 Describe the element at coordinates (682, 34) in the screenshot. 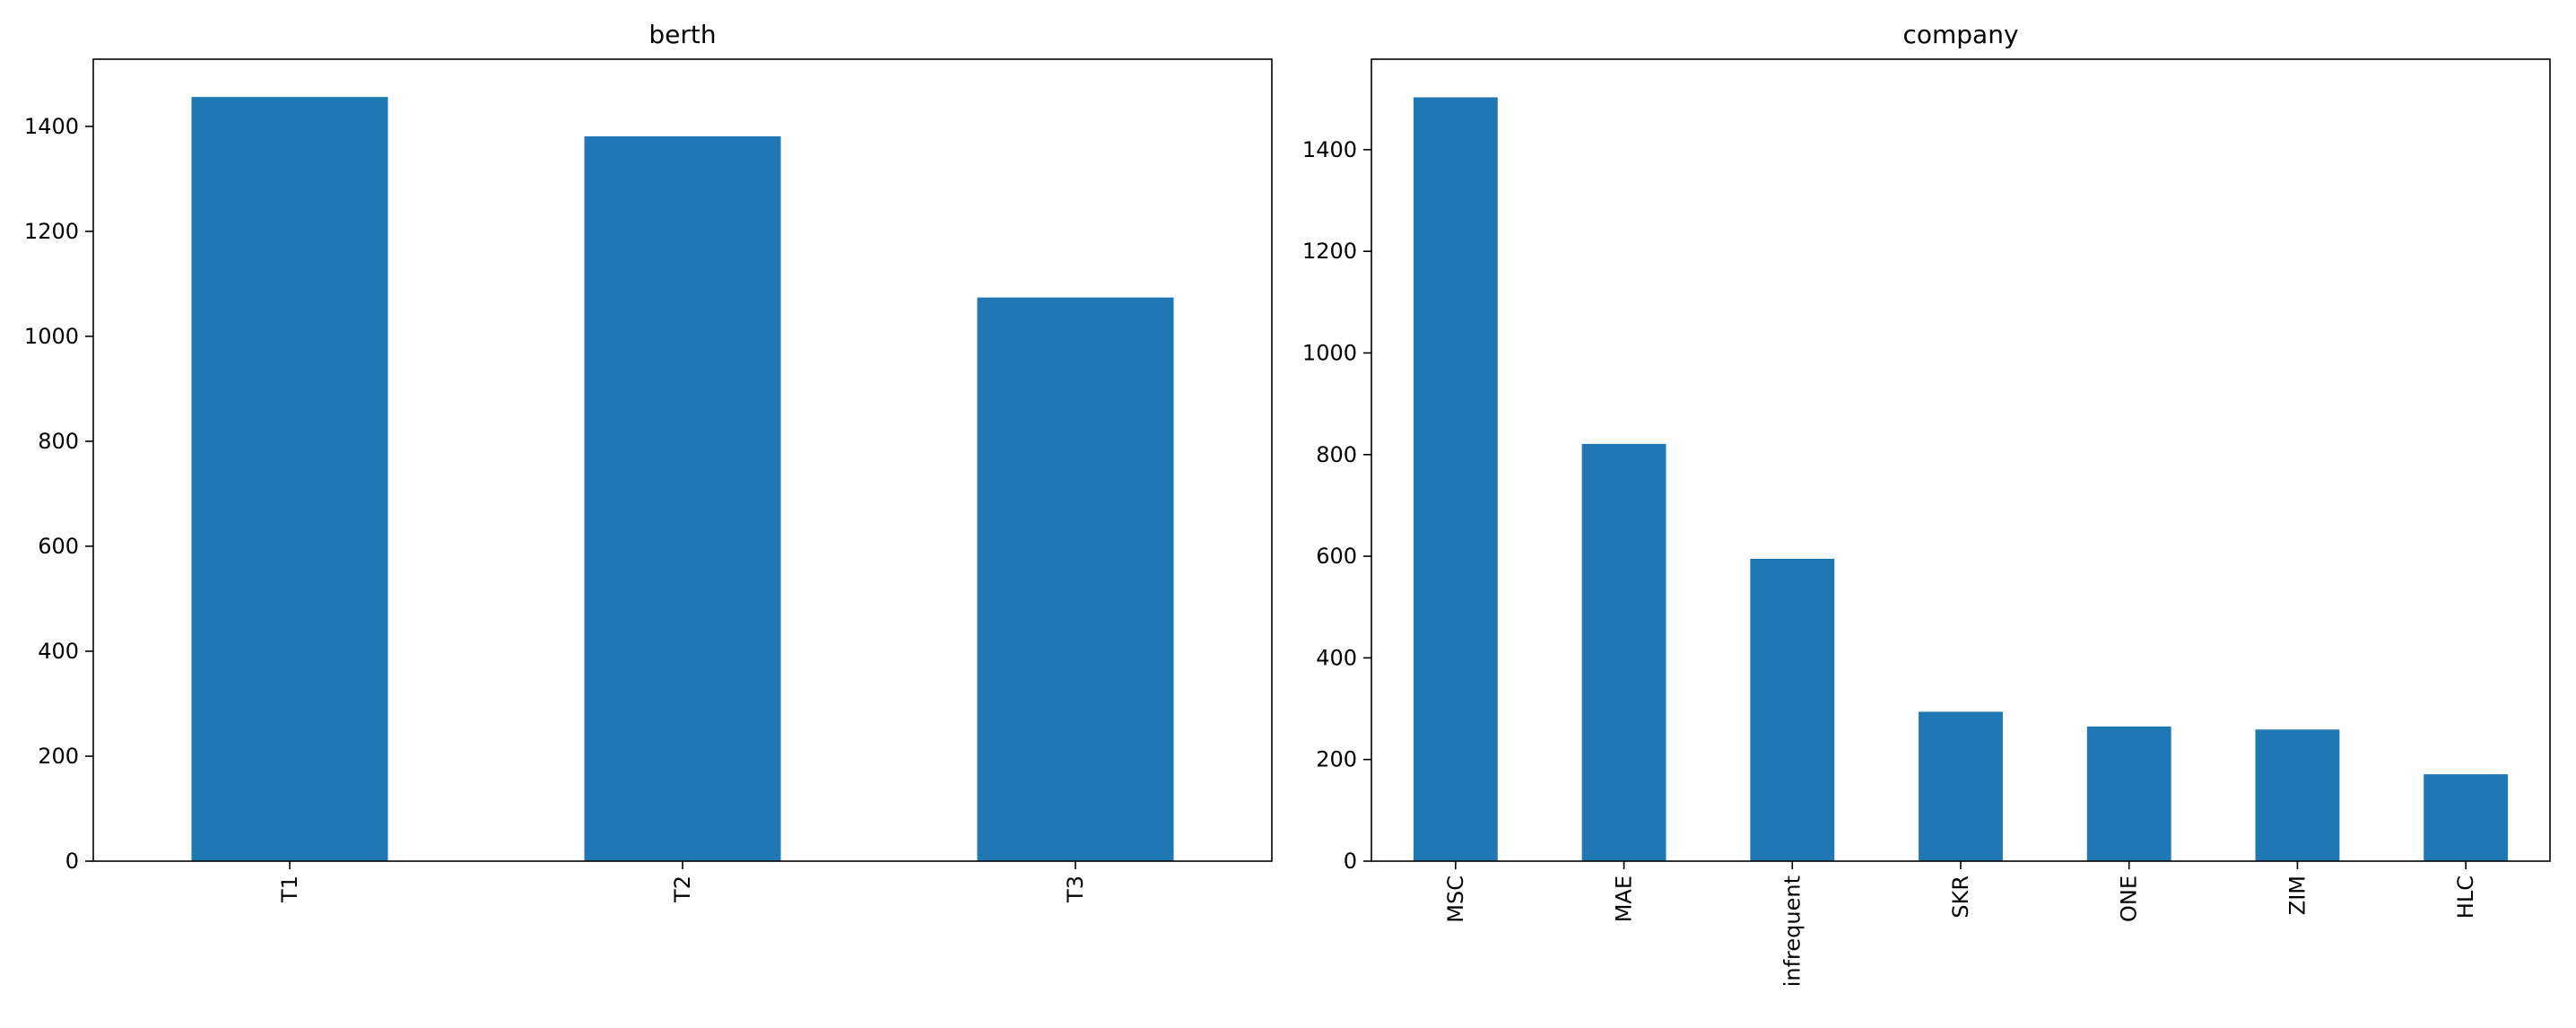

I see `chart-title: berth` at that location.